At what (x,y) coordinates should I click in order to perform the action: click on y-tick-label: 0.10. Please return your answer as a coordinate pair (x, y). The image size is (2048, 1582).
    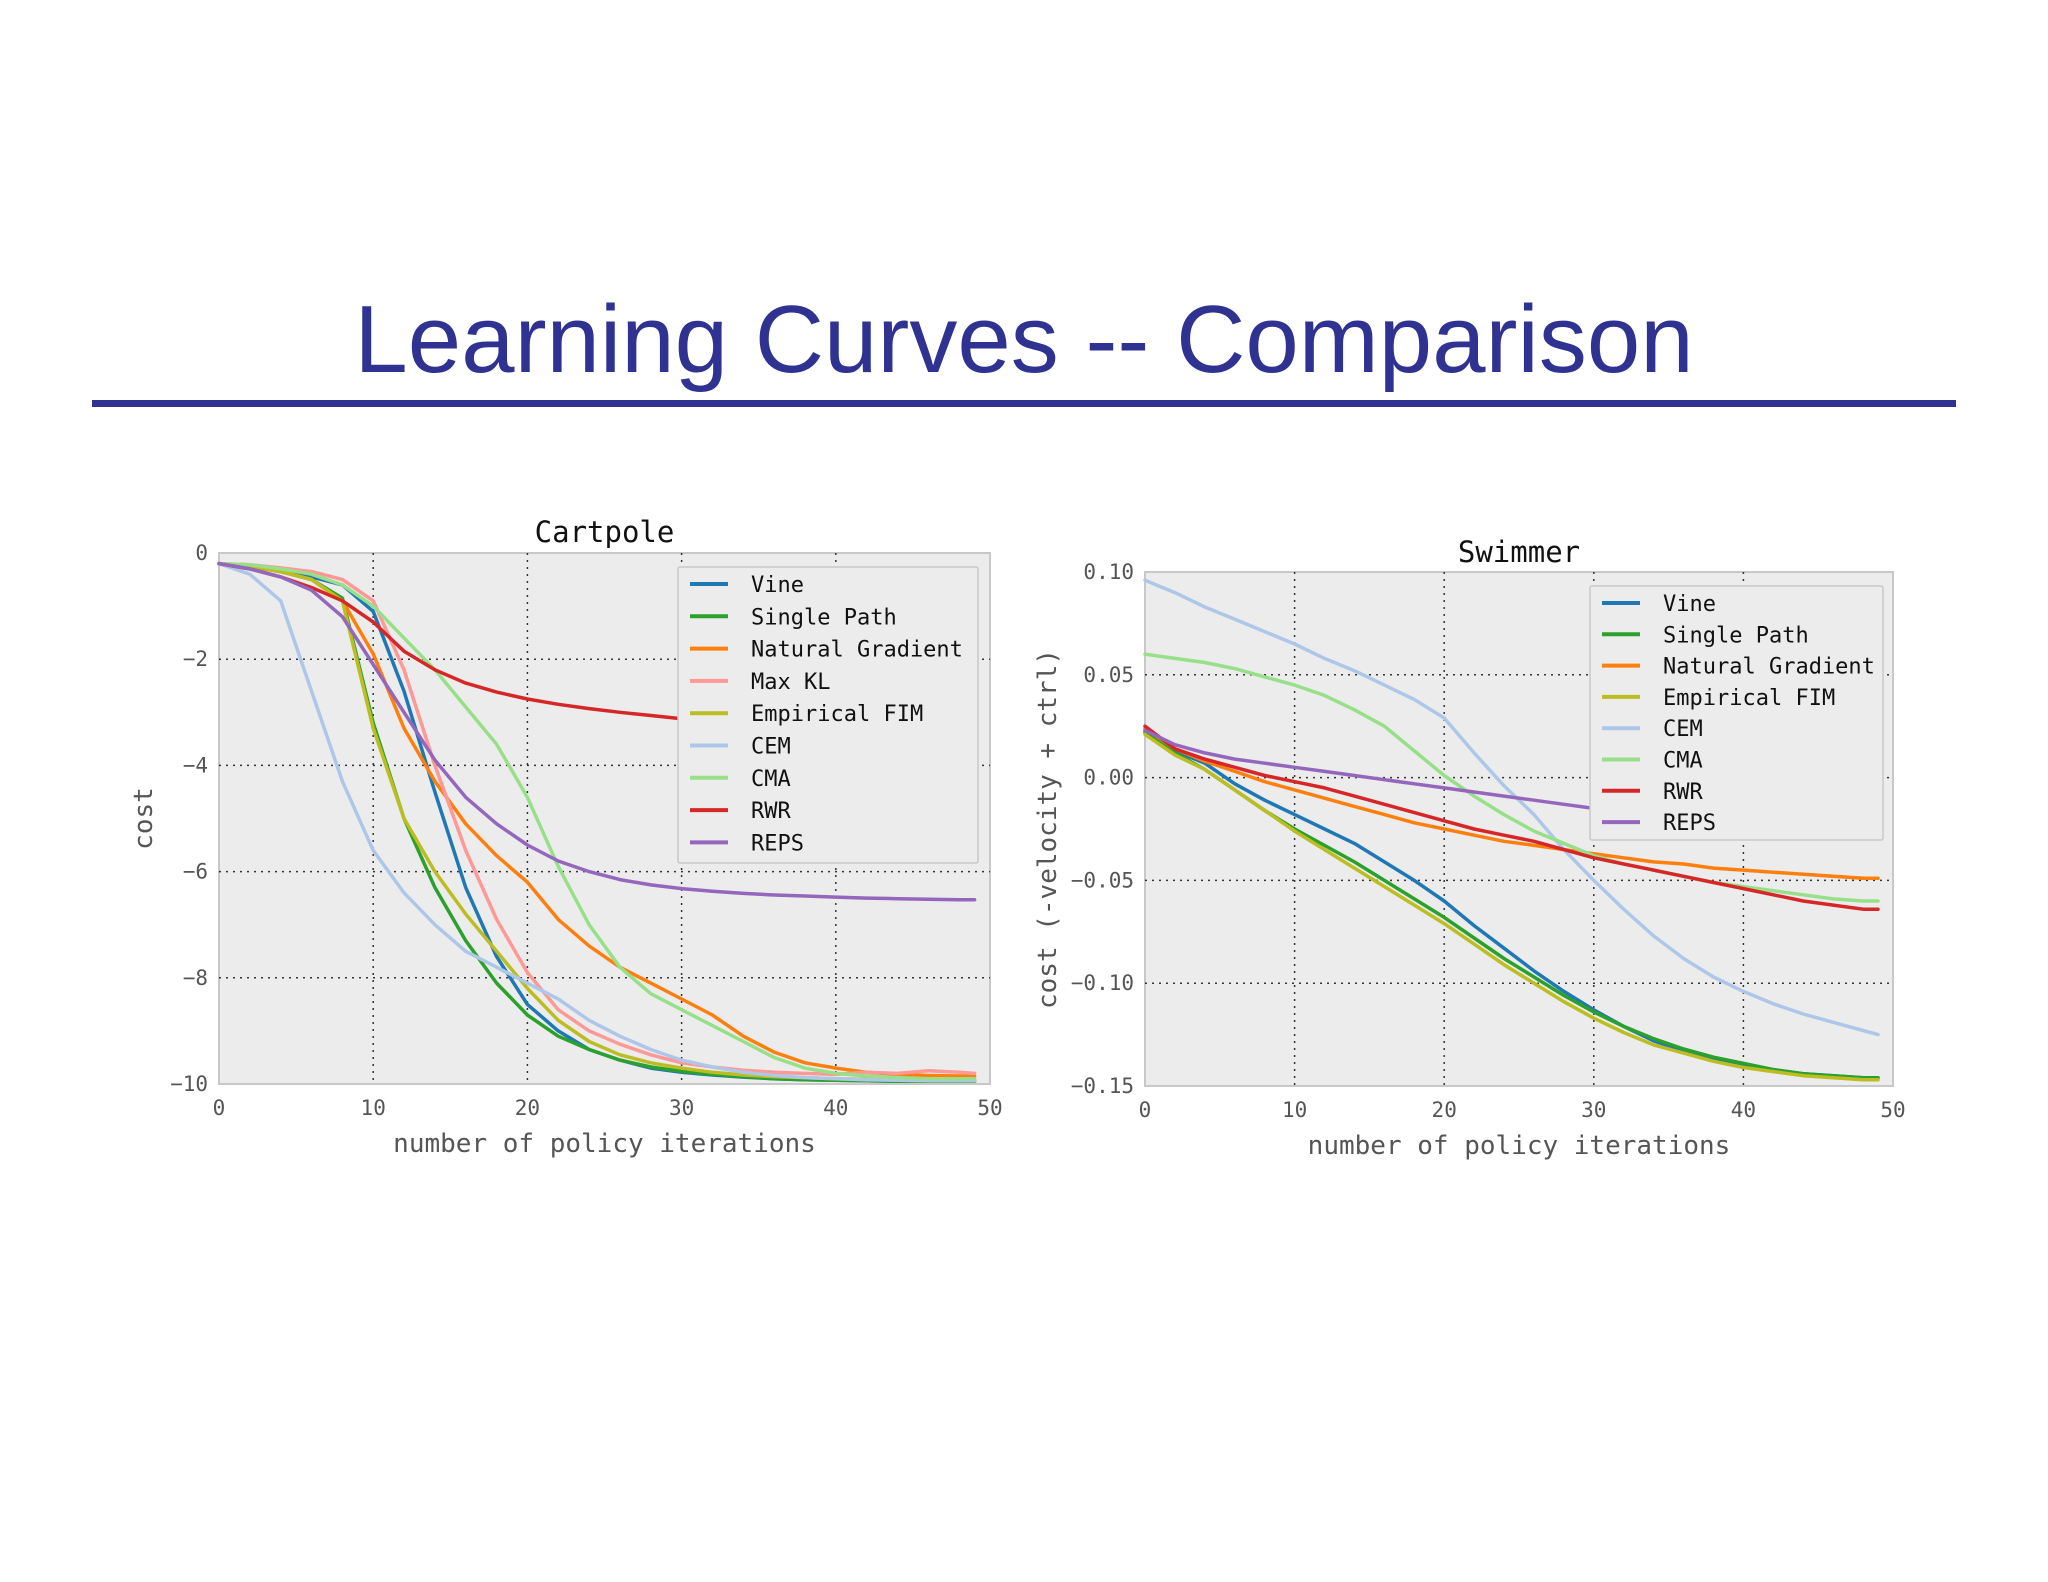
    Looking at the image, I should click on (1108, 572).